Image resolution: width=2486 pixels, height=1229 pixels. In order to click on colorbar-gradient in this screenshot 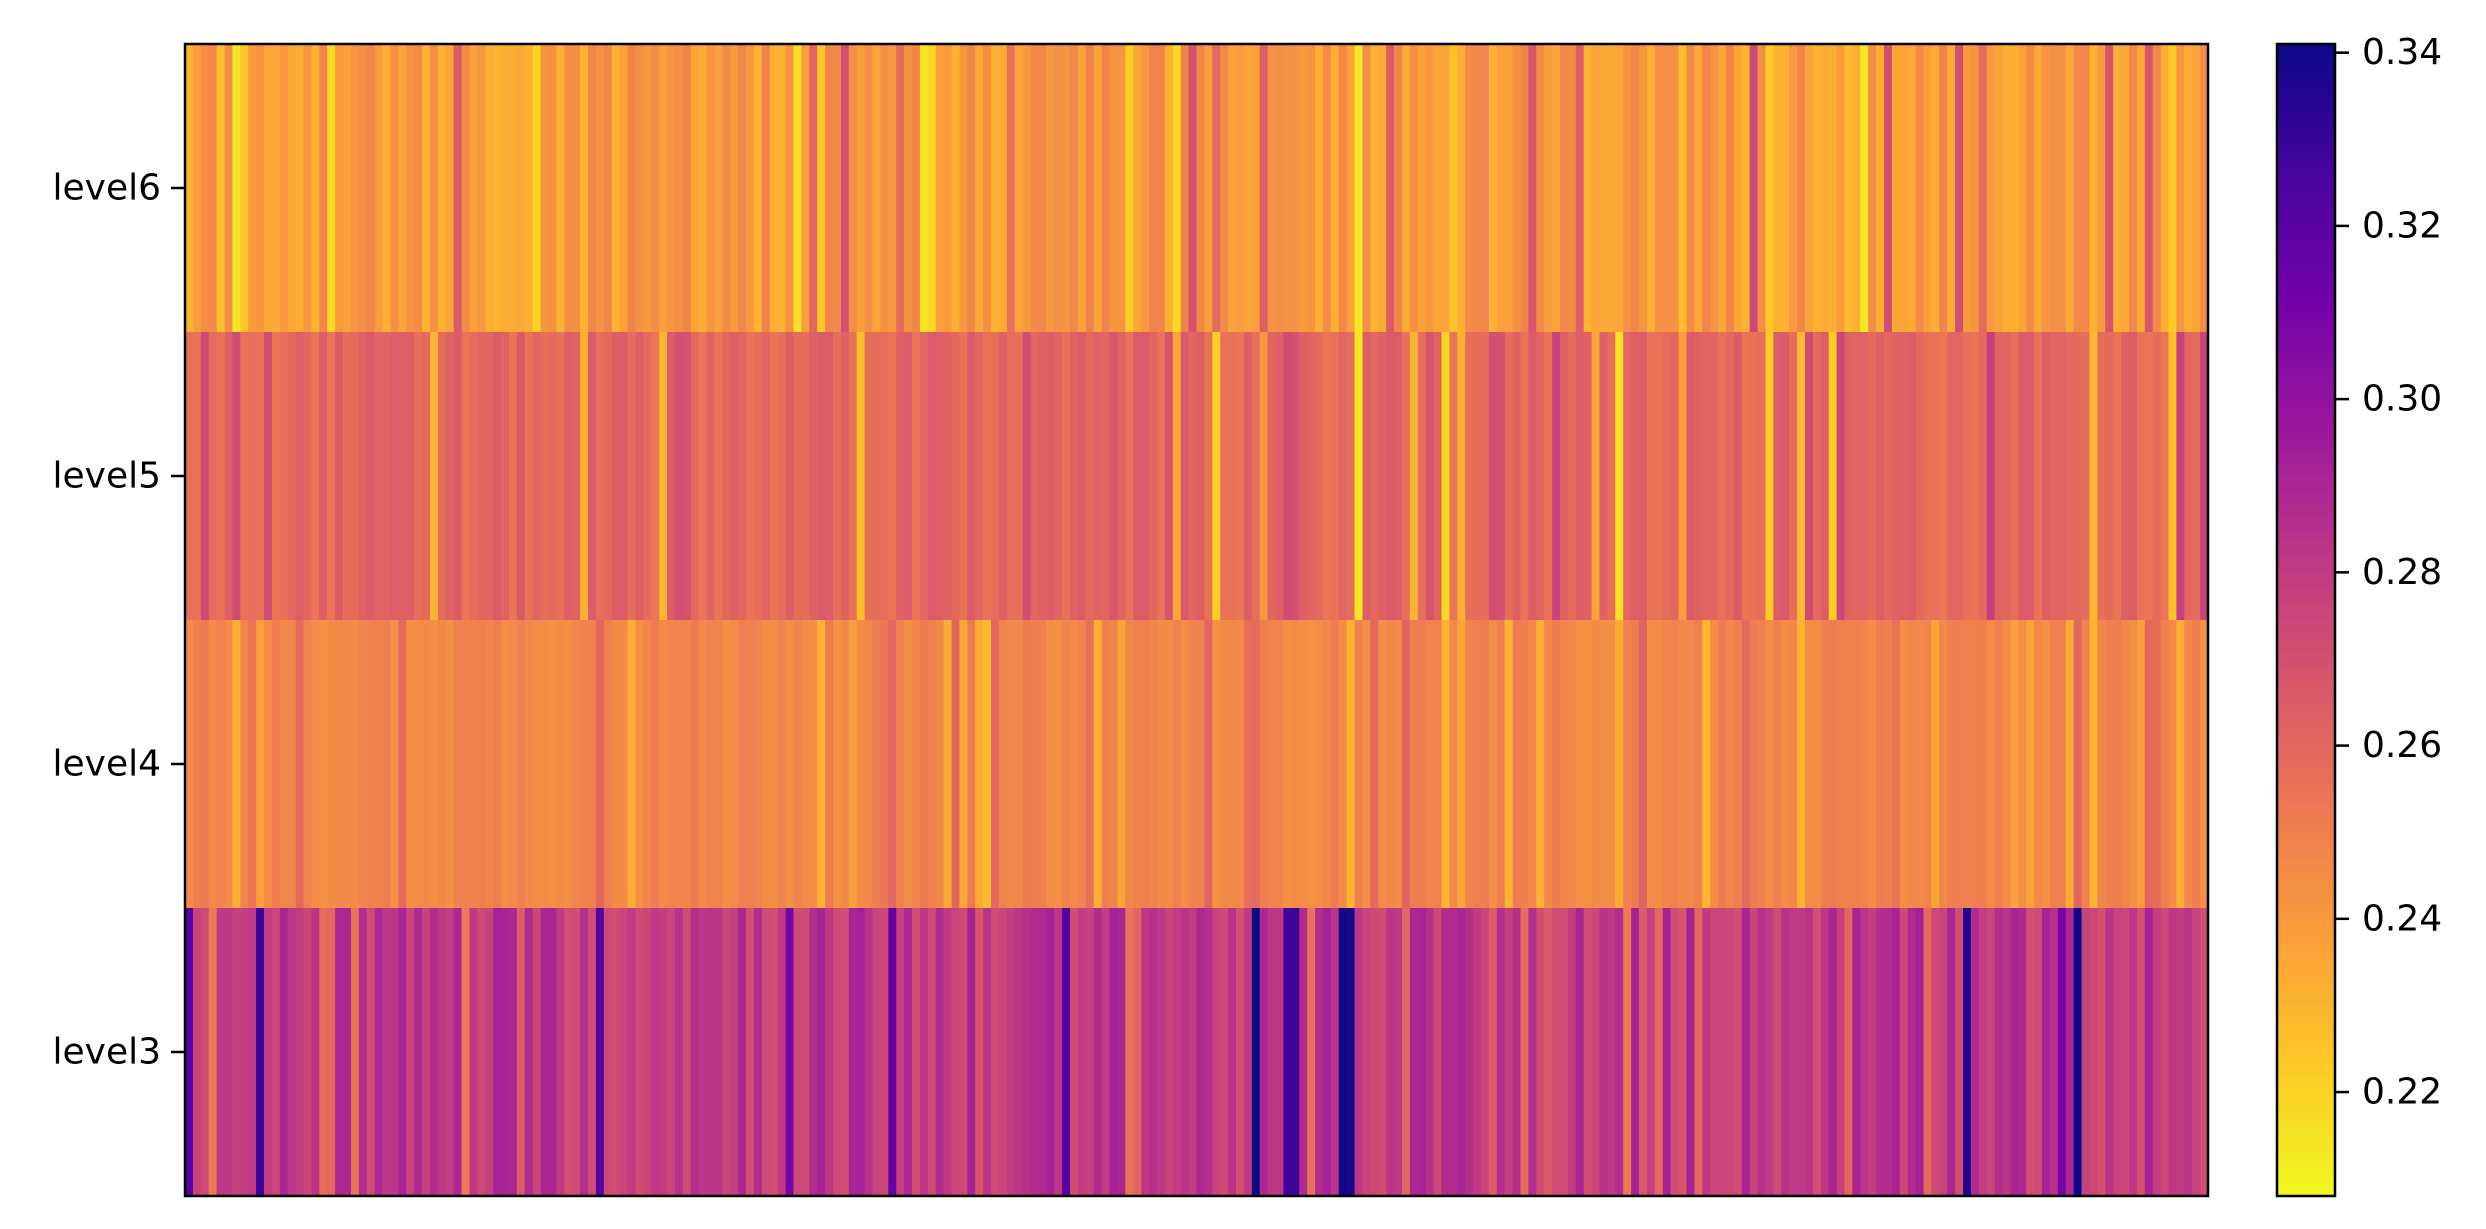, I will do `click(2306, 620)`.